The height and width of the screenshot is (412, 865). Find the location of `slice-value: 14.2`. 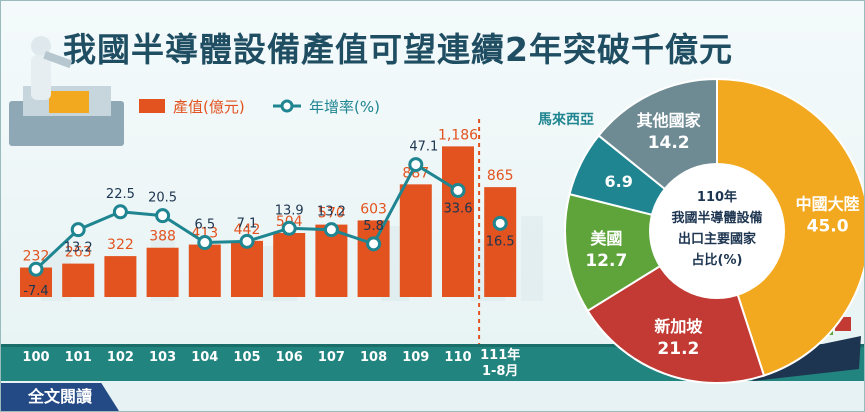

slice-value: 14.2 is located at coordinates (669, 143).